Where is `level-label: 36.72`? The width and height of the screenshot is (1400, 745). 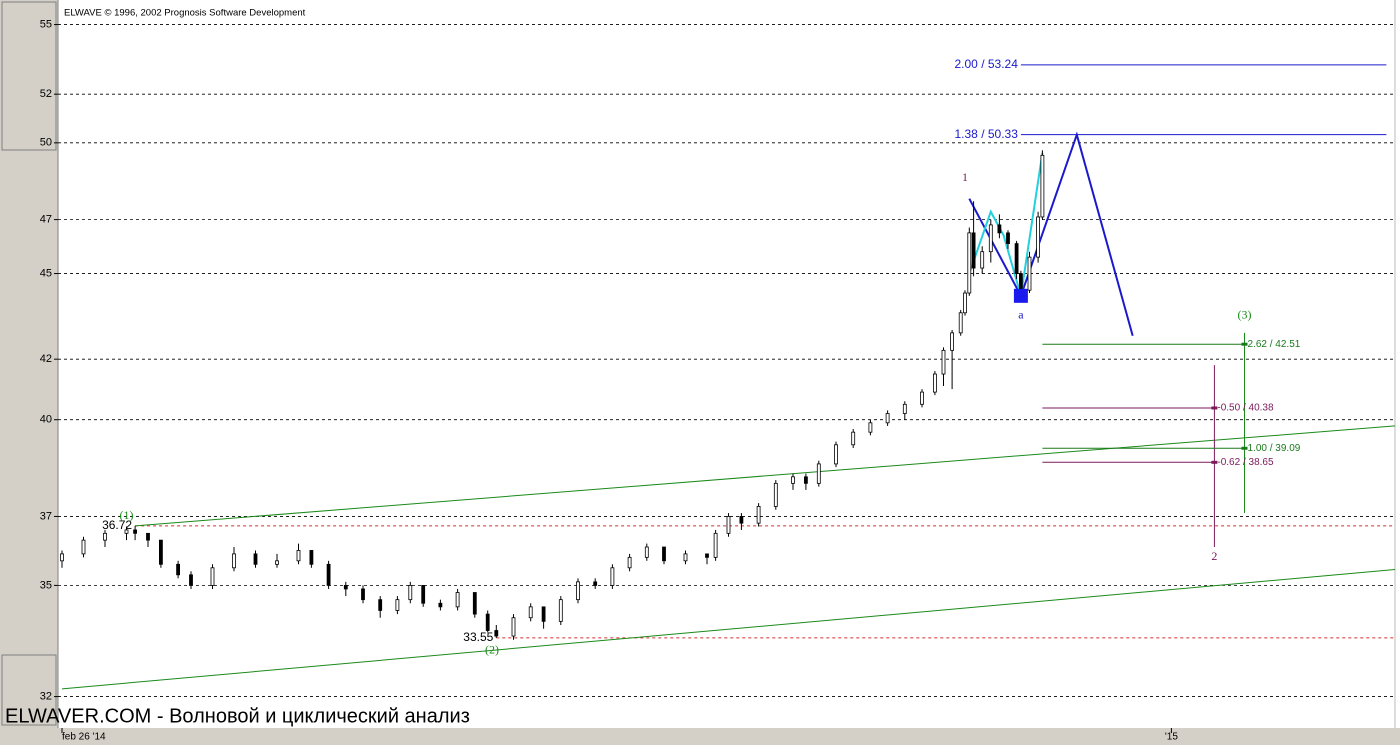
level-label: 36.72 is located at coordinates (117, 525).